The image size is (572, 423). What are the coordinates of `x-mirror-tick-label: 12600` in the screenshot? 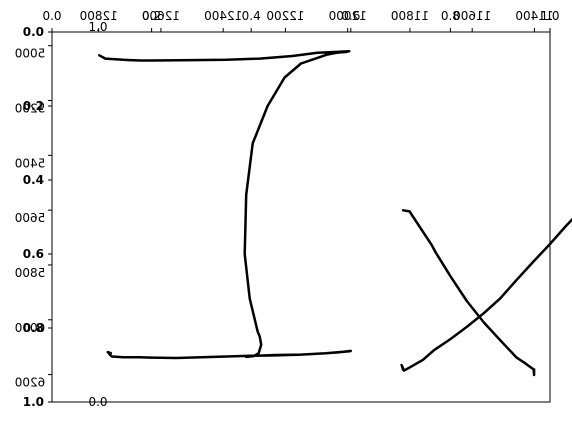 It's located at (161, 16).